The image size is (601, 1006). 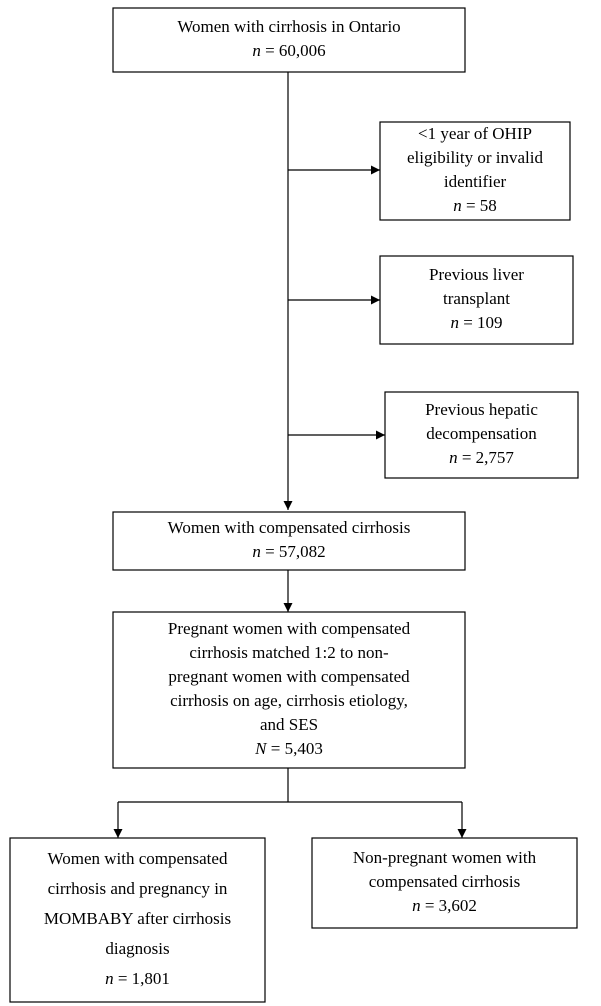 I want to click on node-label: and SES, so click(x=289, y=724).